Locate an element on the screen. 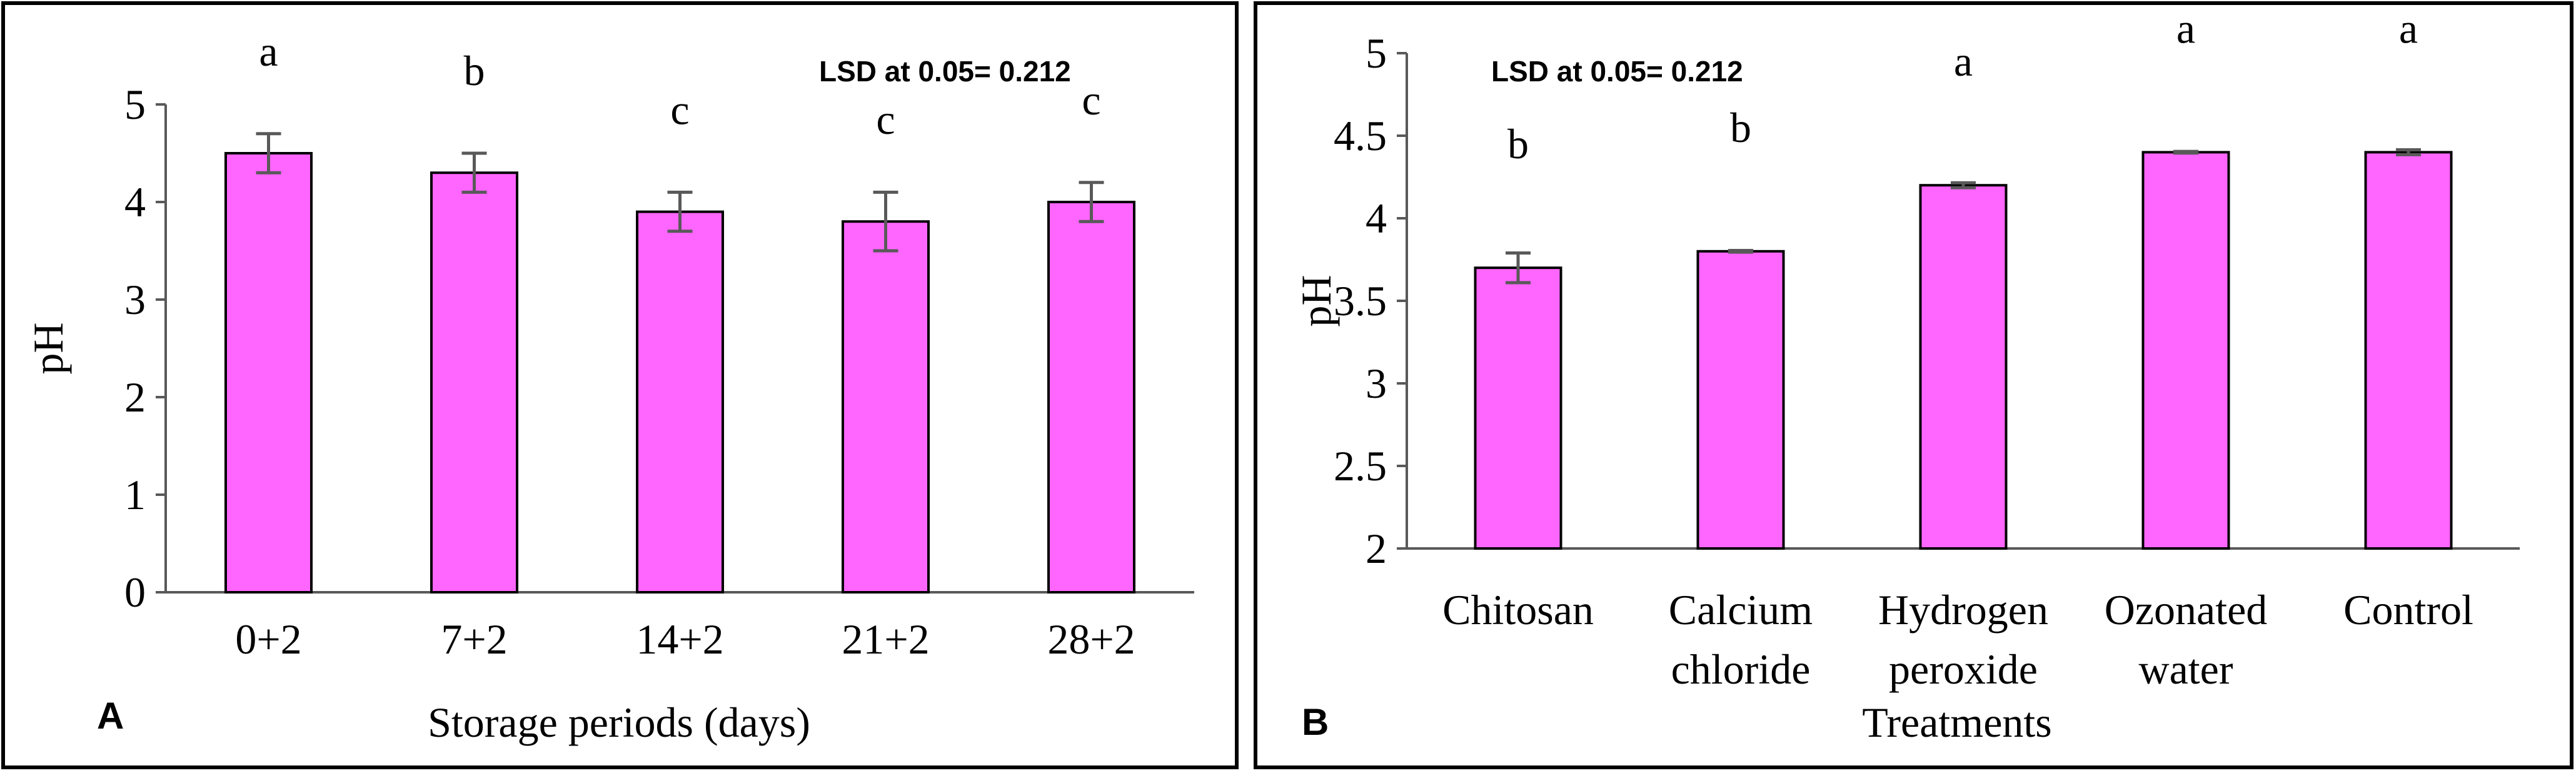  x-tick-label: 7+2 is located at coordinates (474, 639).